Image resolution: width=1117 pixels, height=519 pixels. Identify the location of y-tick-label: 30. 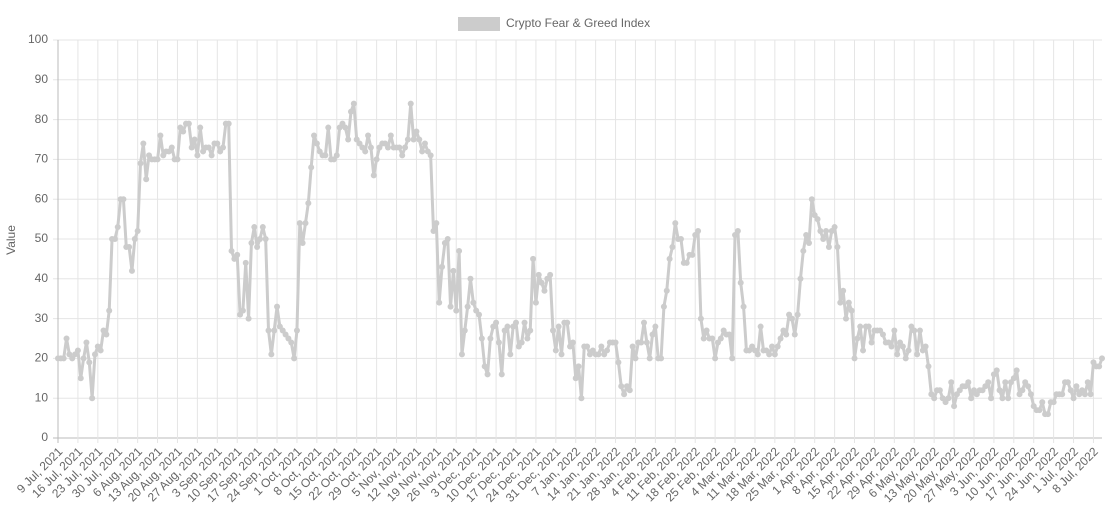
(42, 318).